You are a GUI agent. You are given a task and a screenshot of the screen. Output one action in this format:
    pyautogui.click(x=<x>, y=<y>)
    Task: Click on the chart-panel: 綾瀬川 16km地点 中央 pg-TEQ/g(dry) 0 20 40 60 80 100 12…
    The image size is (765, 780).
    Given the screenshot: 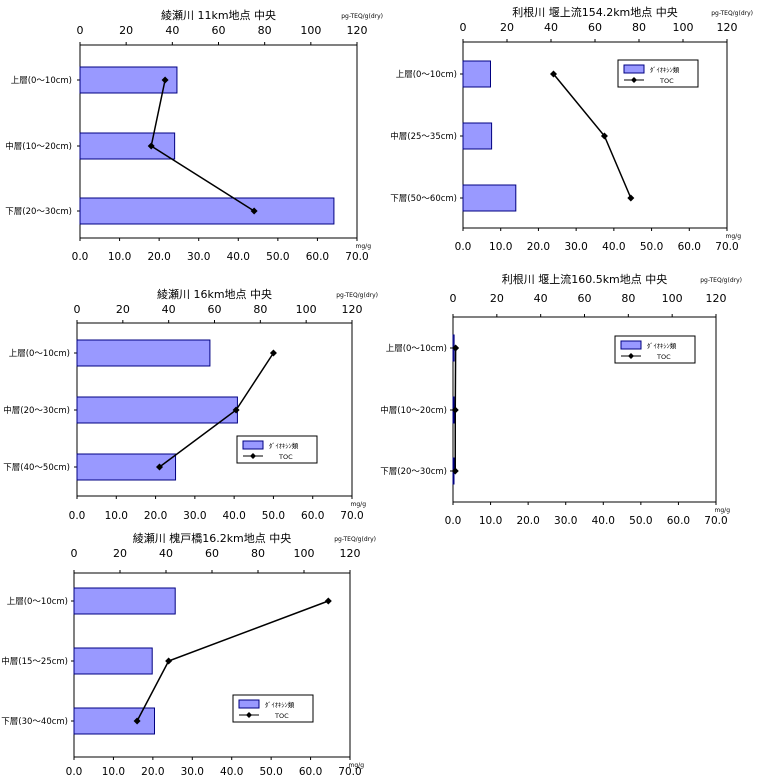 What is the action you would take?
    pyautogui.click(x=190, y=404)
    